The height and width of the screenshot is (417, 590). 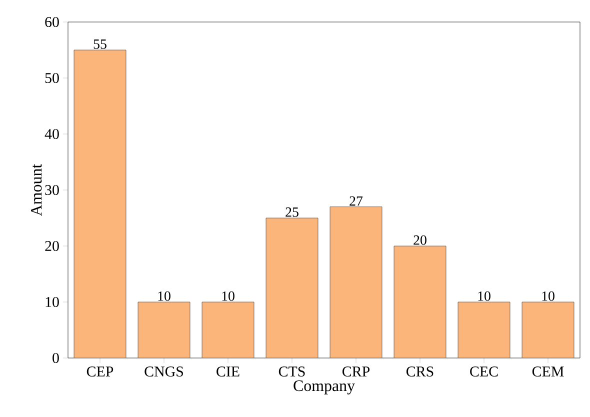 What do you see at coordinates (228, 371) in the screenshot?
I see `x-tick-label: CIE` at bounding box center [228, 371].